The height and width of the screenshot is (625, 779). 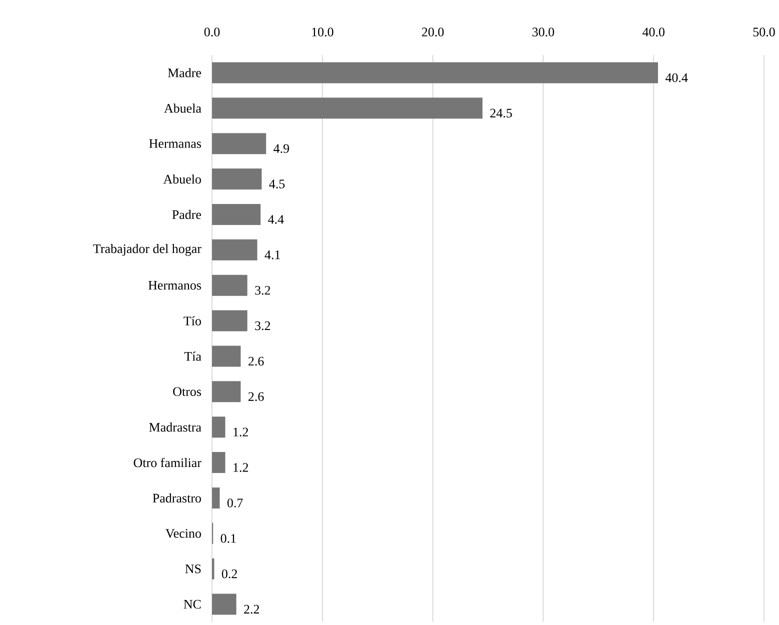 What do you see at coordinates (176, 498) in the screenshot?
I see `y-tick-label: Padrastro` at bounding box center [176, 498].